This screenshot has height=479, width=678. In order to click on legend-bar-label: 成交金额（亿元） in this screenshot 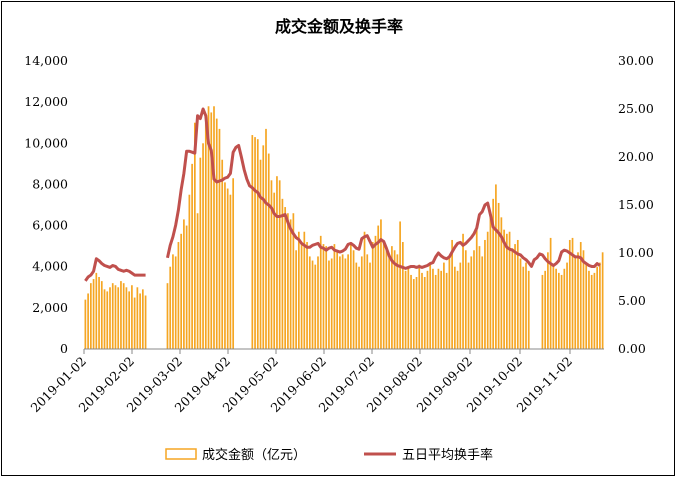, I will do `click(254, 455)`.